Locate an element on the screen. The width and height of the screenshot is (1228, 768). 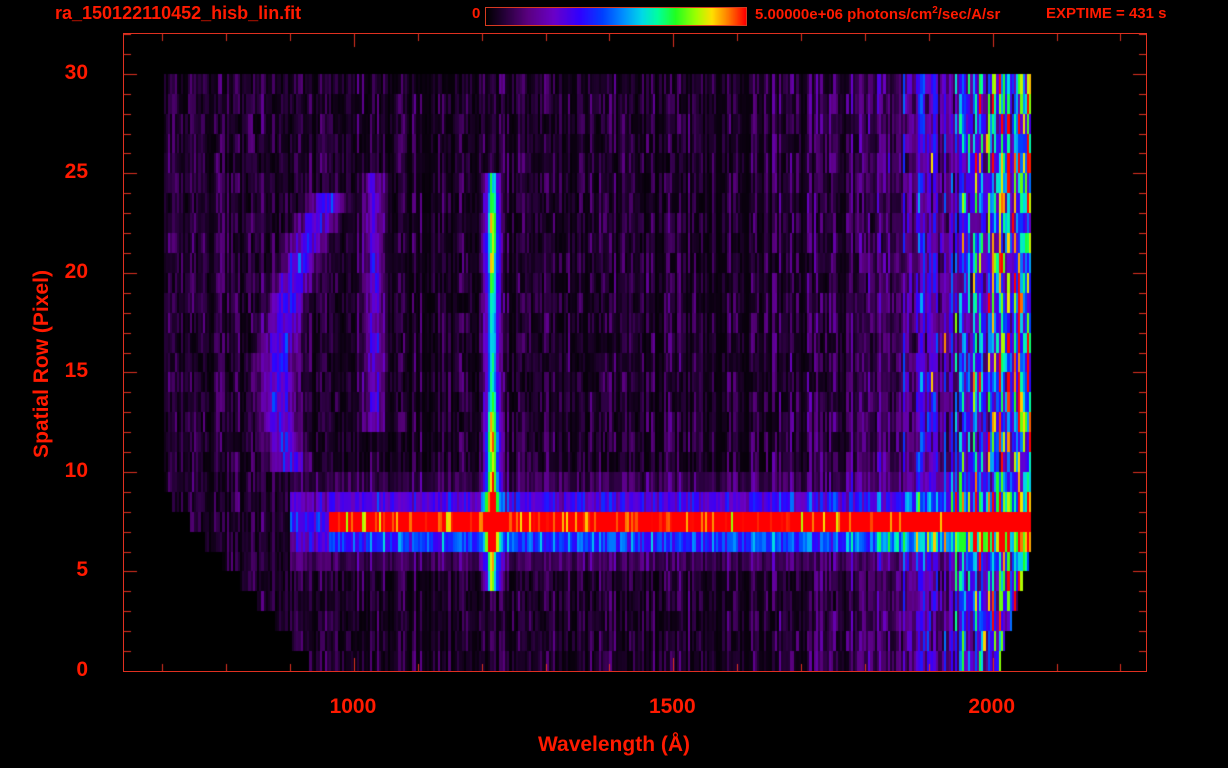
y-axis-tick-label: 0 is located at coordinates (82, 669).